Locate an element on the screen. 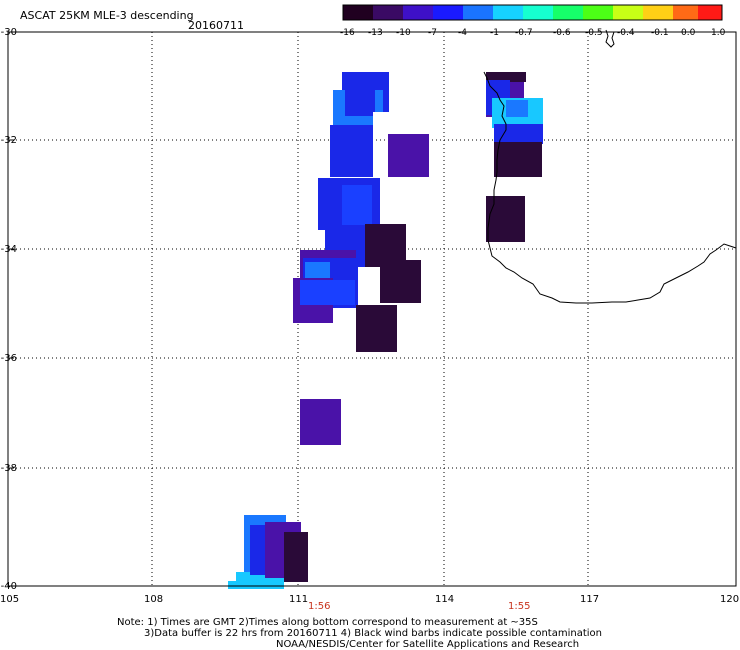 This screenshot has width=740, height=650. lon-label: 108 is located at coordinates (154, 599).